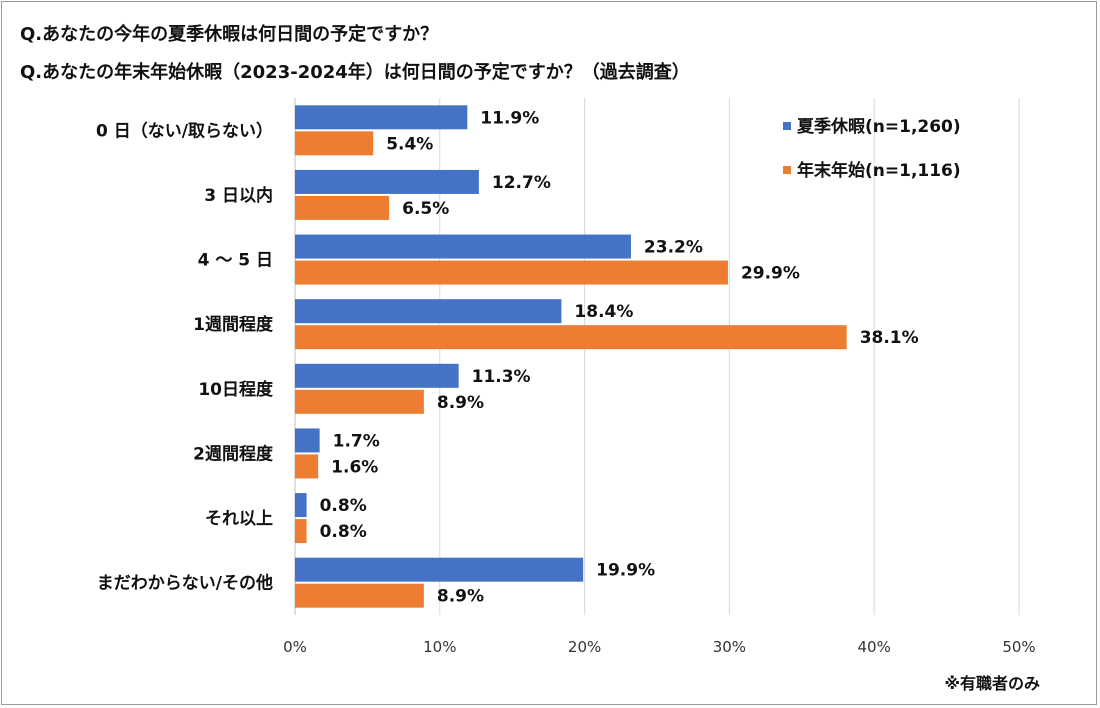 The height and width of the screenshot is (708, 1100). I want to click on data-label: 11.3%, so click(501, 377).